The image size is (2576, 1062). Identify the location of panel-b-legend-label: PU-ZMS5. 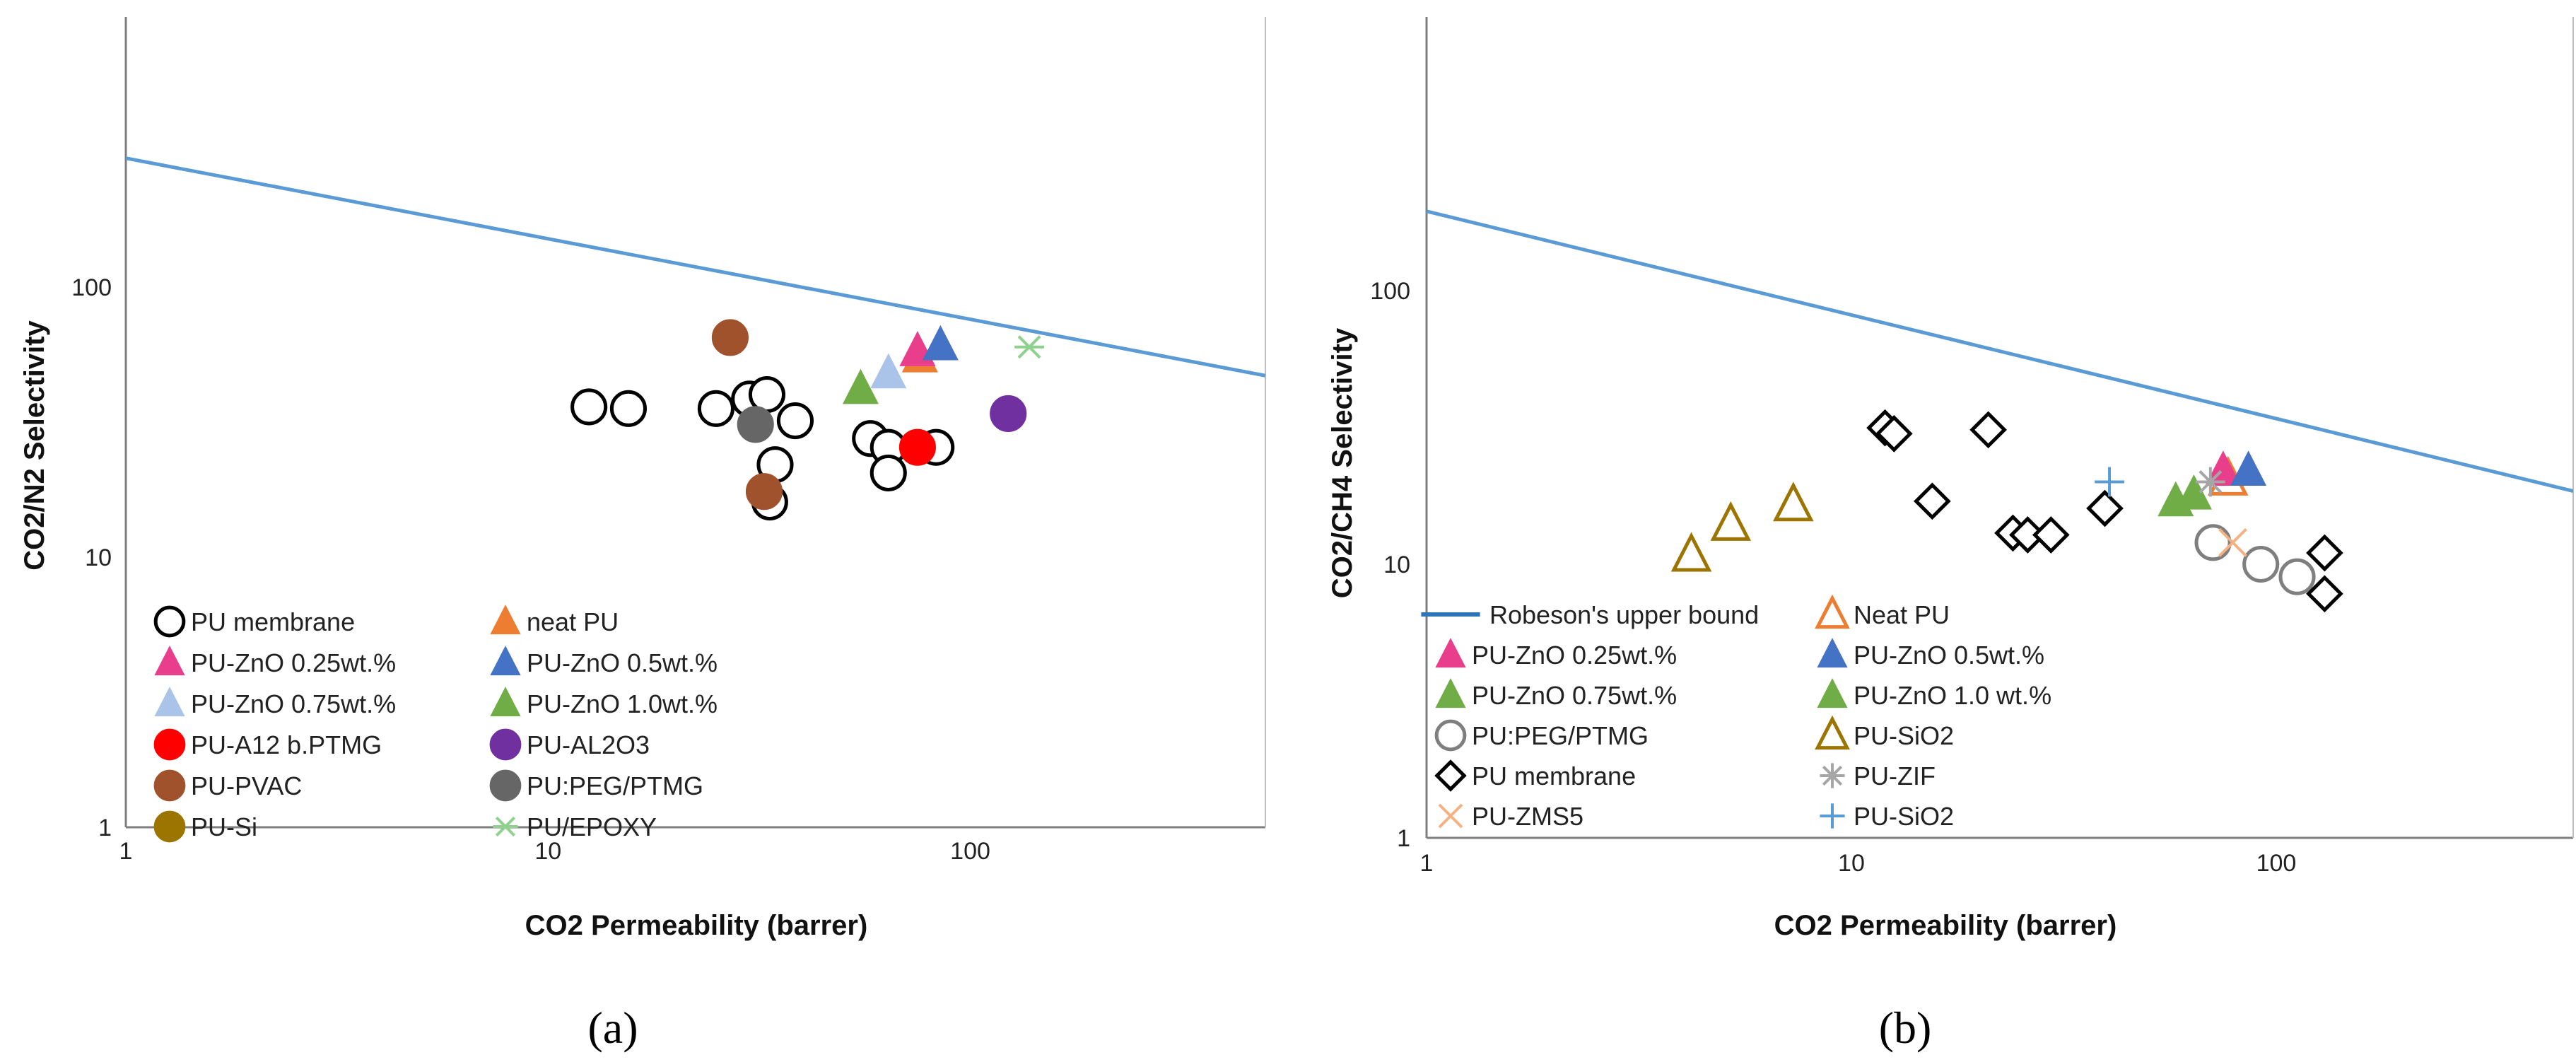
(1528, 817).